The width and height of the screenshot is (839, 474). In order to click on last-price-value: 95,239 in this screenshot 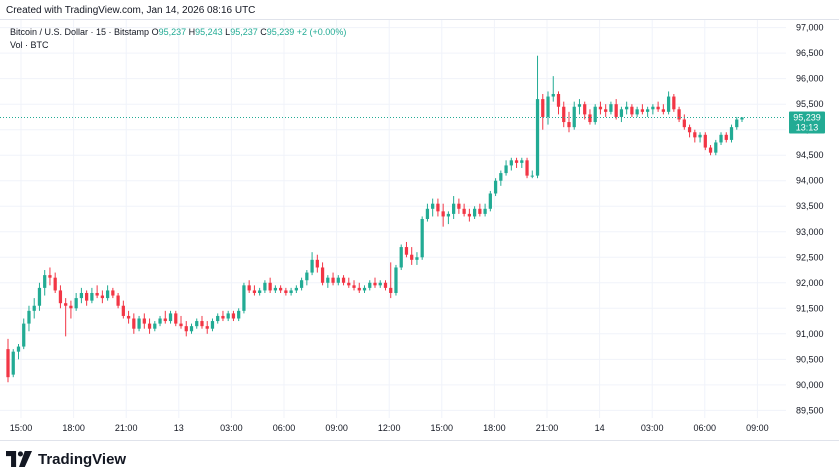, I will do `click(807, 118)`.